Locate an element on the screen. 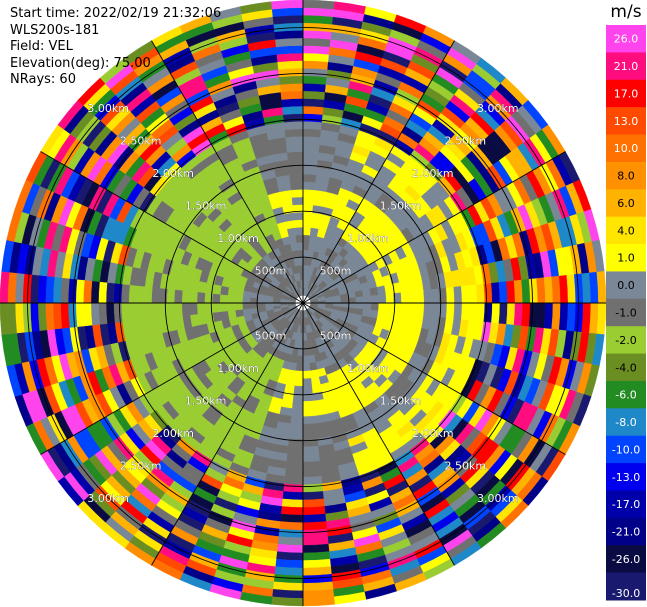 This screenshot has width=647, height=607. azimuth-spoke is located at coordinates (227, 172).